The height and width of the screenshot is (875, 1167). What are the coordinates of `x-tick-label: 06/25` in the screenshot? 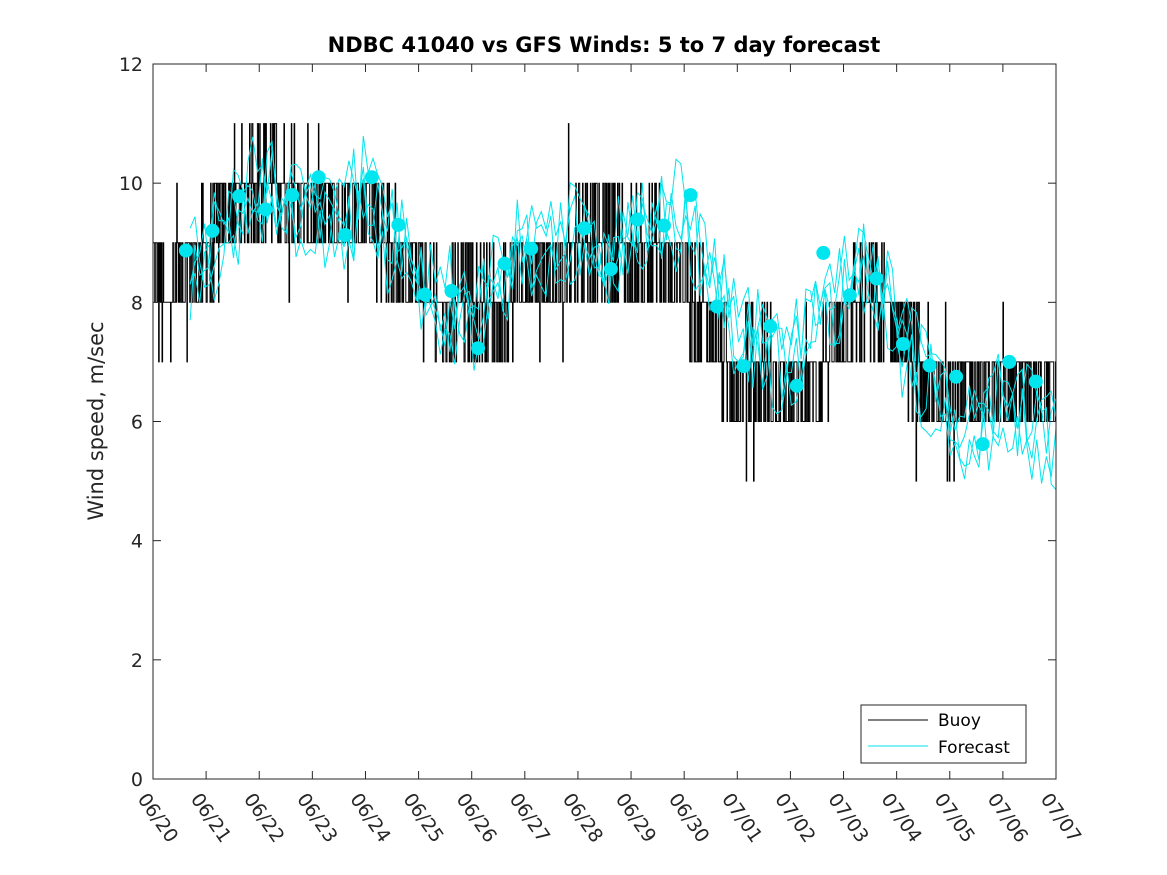 It's located at (422, 817).